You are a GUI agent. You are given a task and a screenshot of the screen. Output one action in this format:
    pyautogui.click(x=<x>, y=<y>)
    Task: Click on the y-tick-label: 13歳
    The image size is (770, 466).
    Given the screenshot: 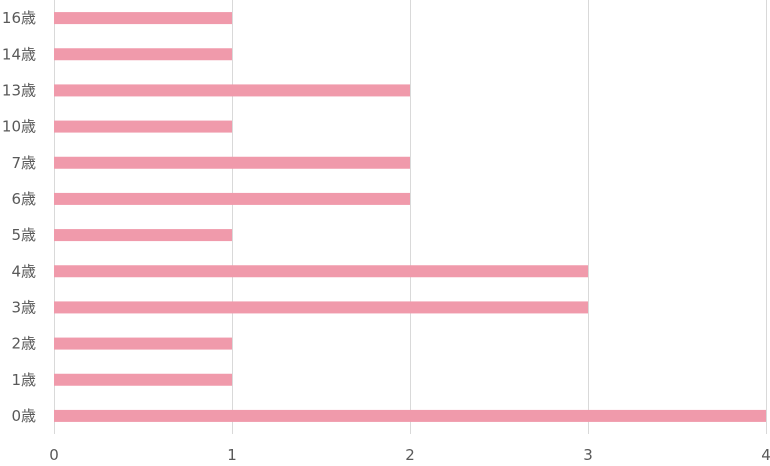 What is the action you would take?
    pyautogui.click(x=19, y=90)
    